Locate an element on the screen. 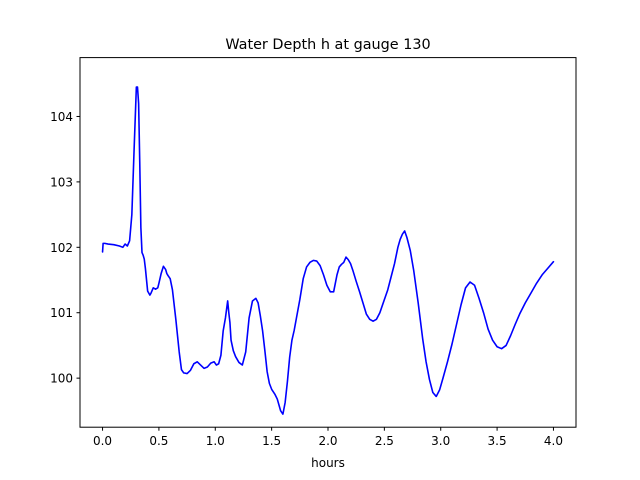  y-tick-label: 102 is located at coordinates (61, 248).